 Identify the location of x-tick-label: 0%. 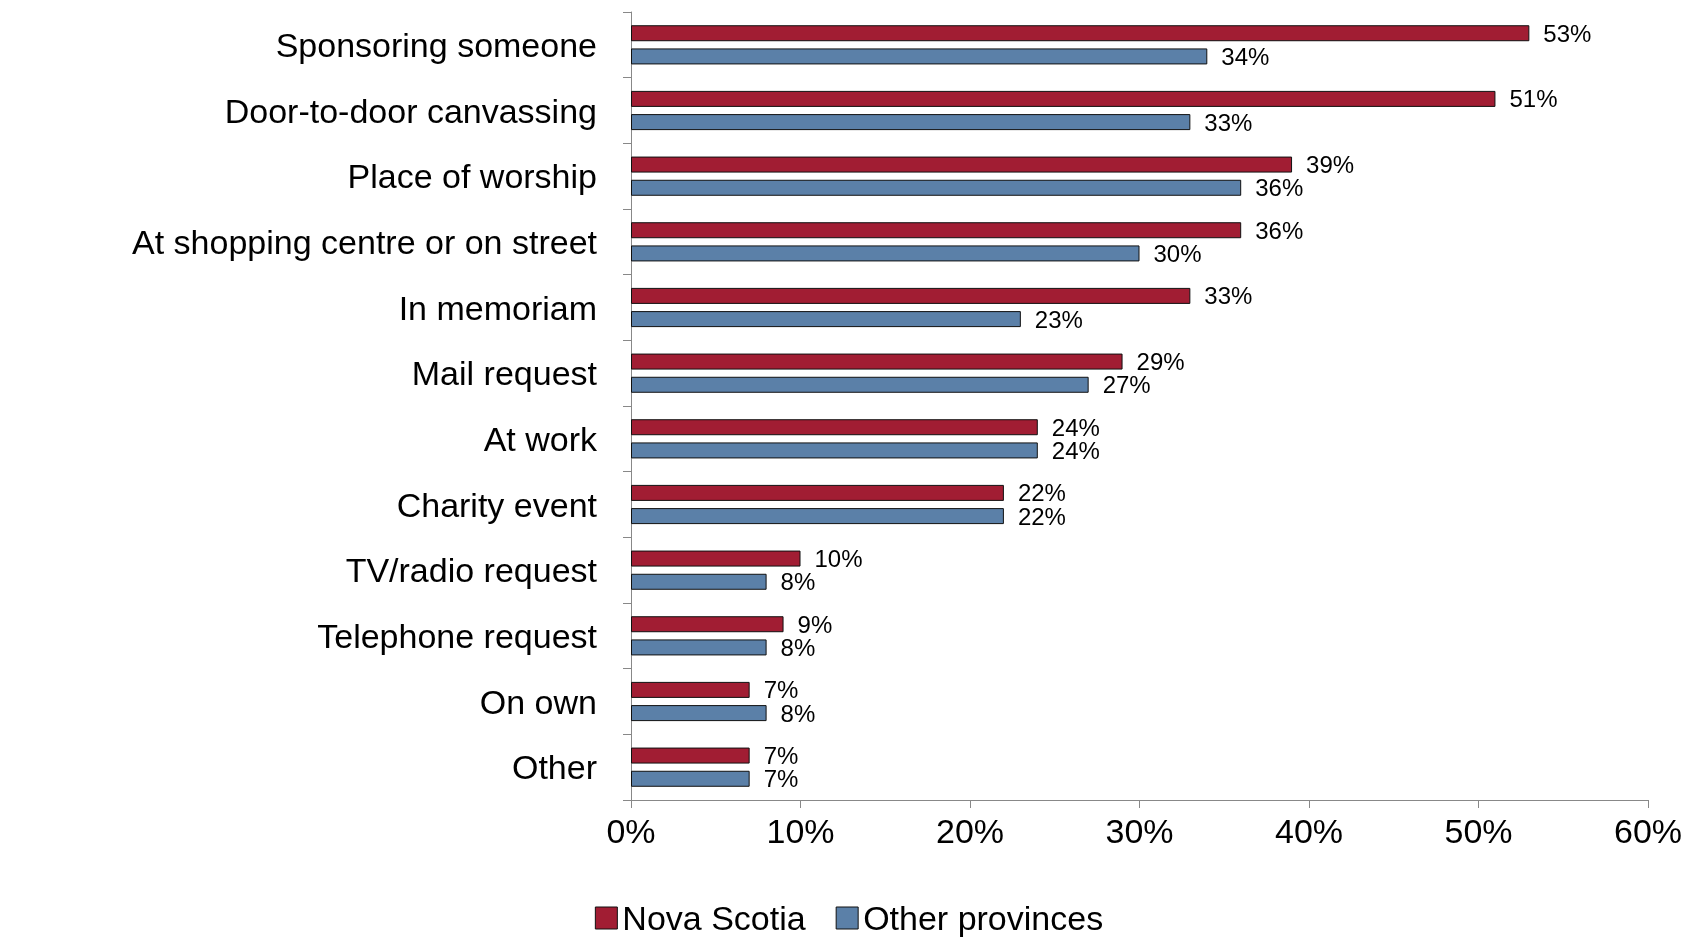
(631, 831).